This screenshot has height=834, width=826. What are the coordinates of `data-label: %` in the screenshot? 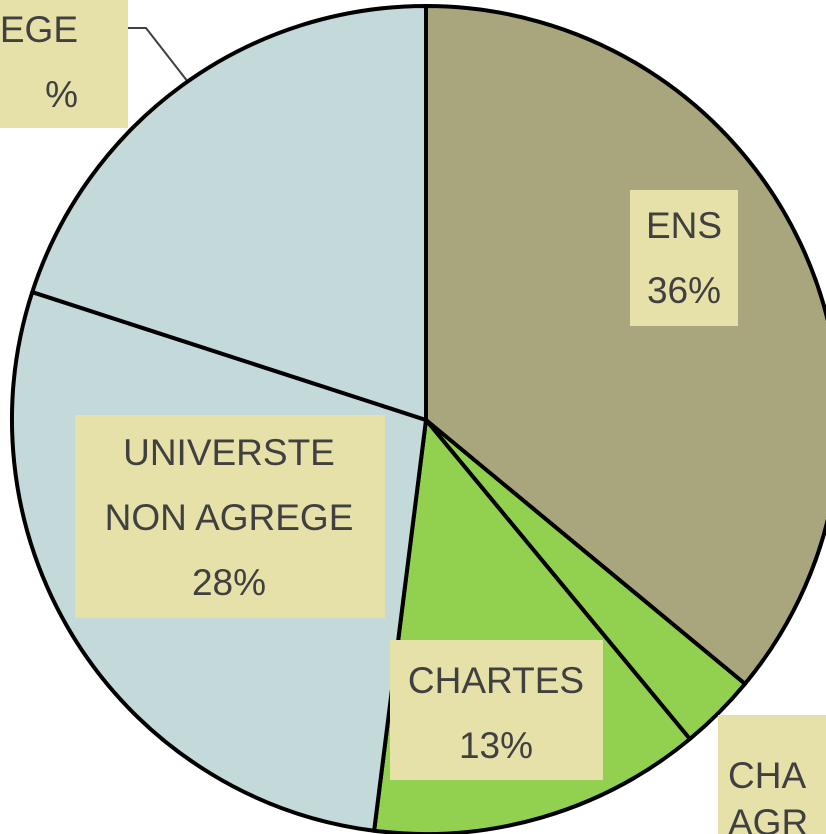 It's located at (61, 94).